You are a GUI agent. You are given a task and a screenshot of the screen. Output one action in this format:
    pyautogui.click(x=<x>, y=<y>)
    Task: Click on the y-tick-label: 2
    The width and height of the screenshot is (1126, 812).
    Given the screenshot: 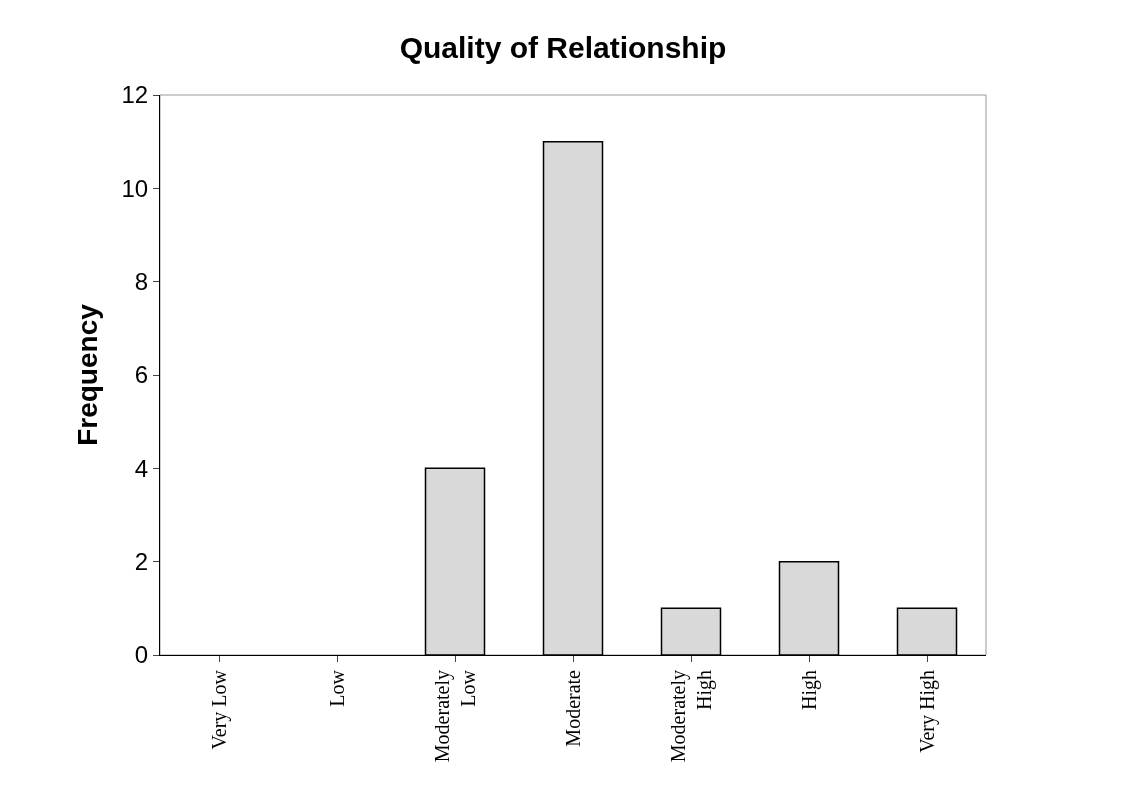 What is the action you would take?
    pyautogui.click(x=141, y=562)
    